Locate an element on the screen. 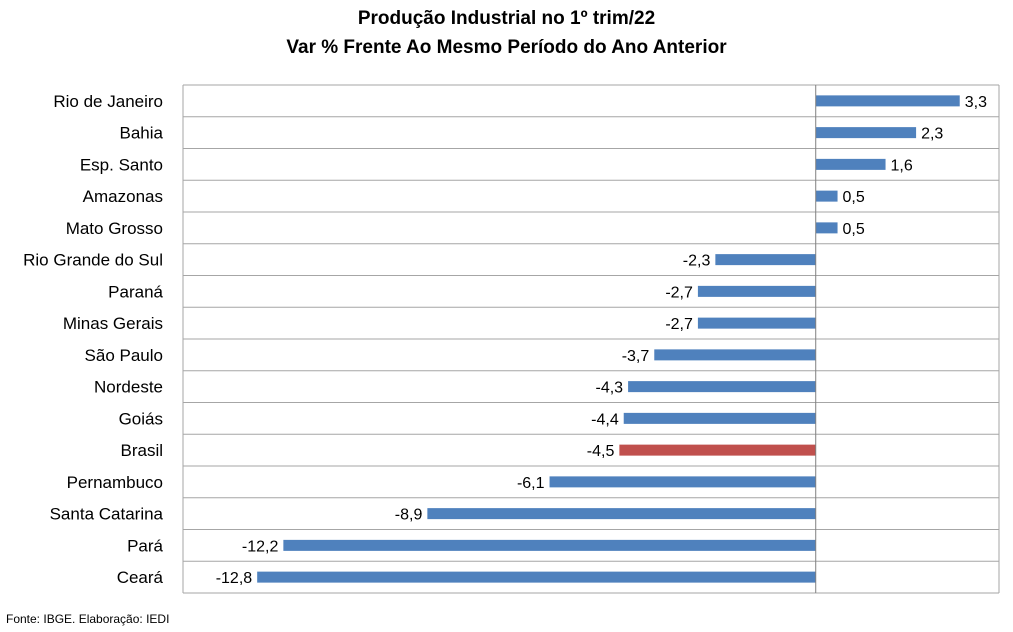 Image resolution: width=1013 pixels, height=632 pixels. category-label: Ceará is located at coordinates (140, 577).